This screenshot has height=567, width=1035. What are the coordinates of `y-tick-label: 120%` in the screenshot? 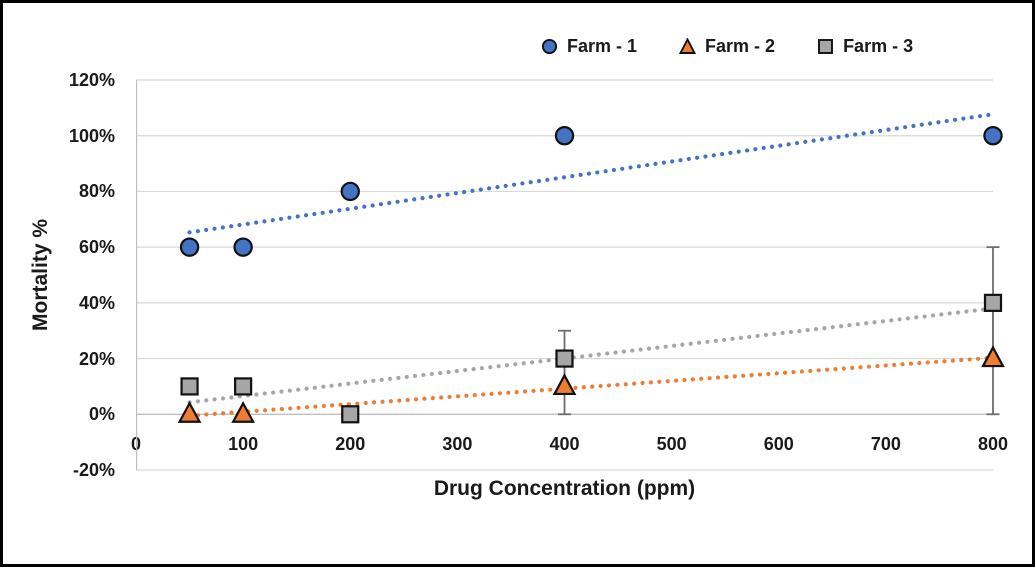 It's located at (91, 80).